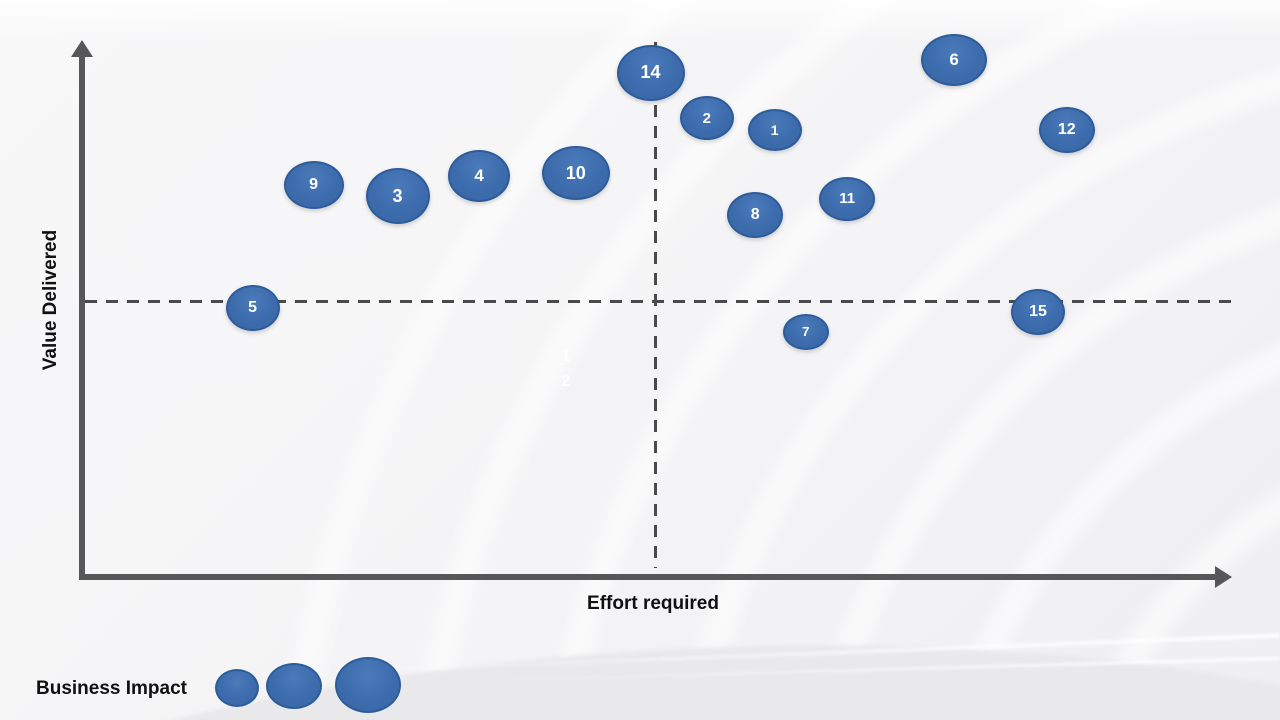 Image resolution: width=1280 pixels, height=720 pixels. What do you see at coordinates (954, 59) in the screenshot?
I see `bubble-6: 6` at bounding box center [954, 59].